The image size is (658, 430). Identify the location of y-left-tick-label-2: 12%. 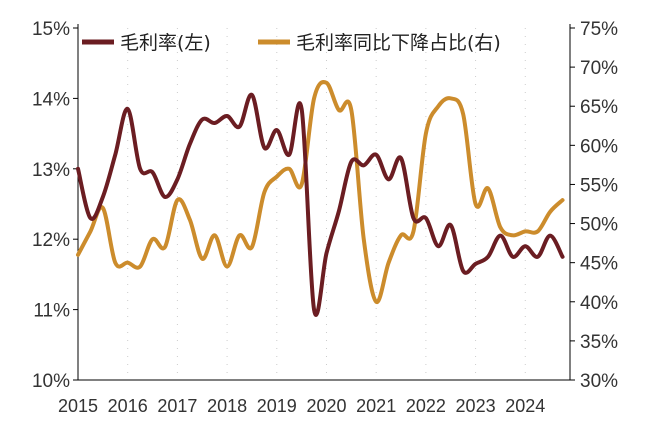
(51, 240).